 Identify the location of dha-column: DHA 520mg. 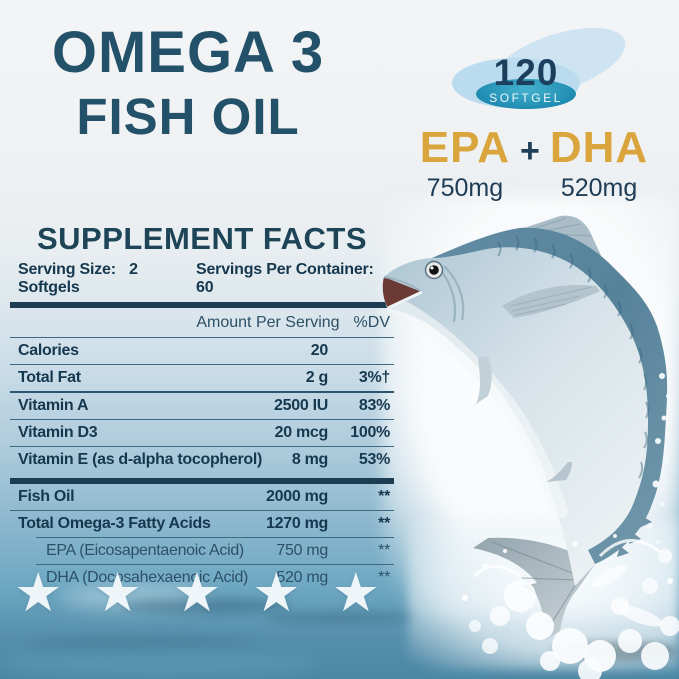
(599, 164).